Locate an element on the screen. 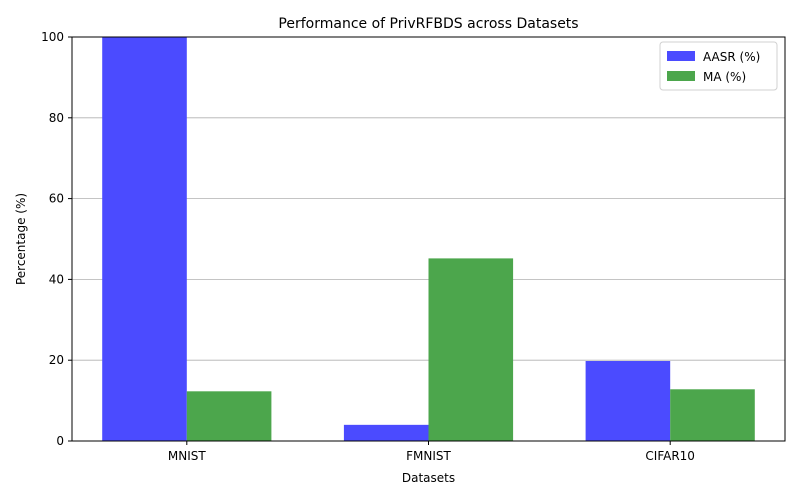  y-tick-label: 40 is located at coordinates (56, 279).